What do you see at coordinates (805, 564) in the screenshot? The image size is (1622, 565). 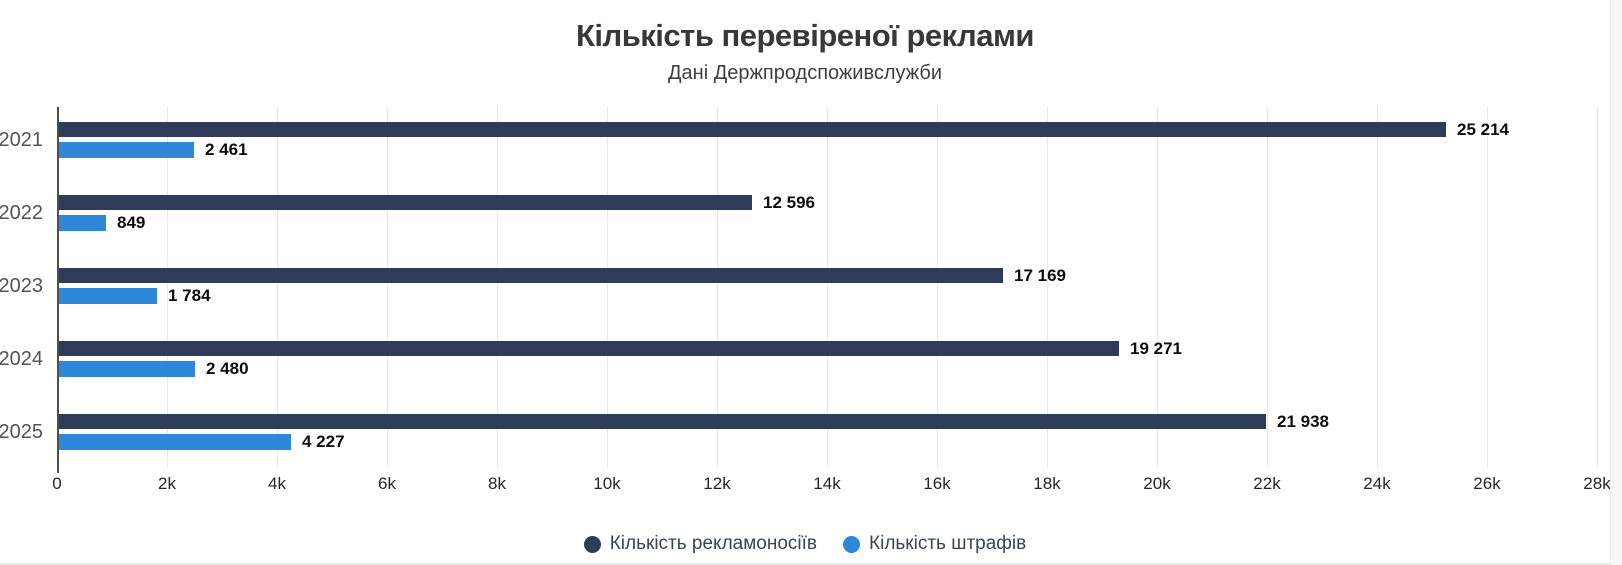 I see `page-bottom-border` at bounding box center [805, 564].